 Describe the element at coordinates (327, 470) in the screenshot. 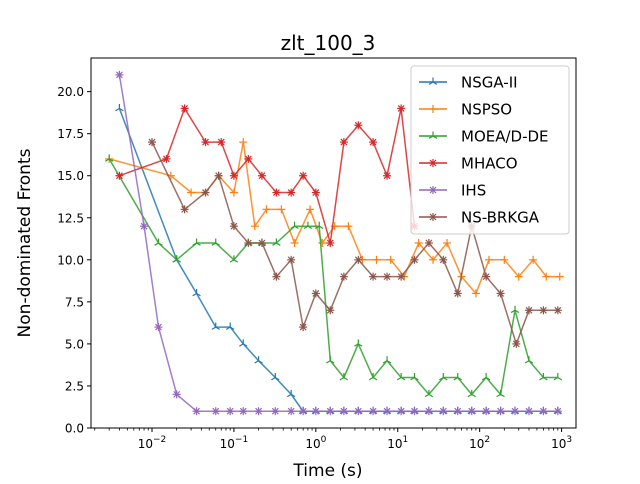

I see `x-axis-label: Time (s)` at that location.